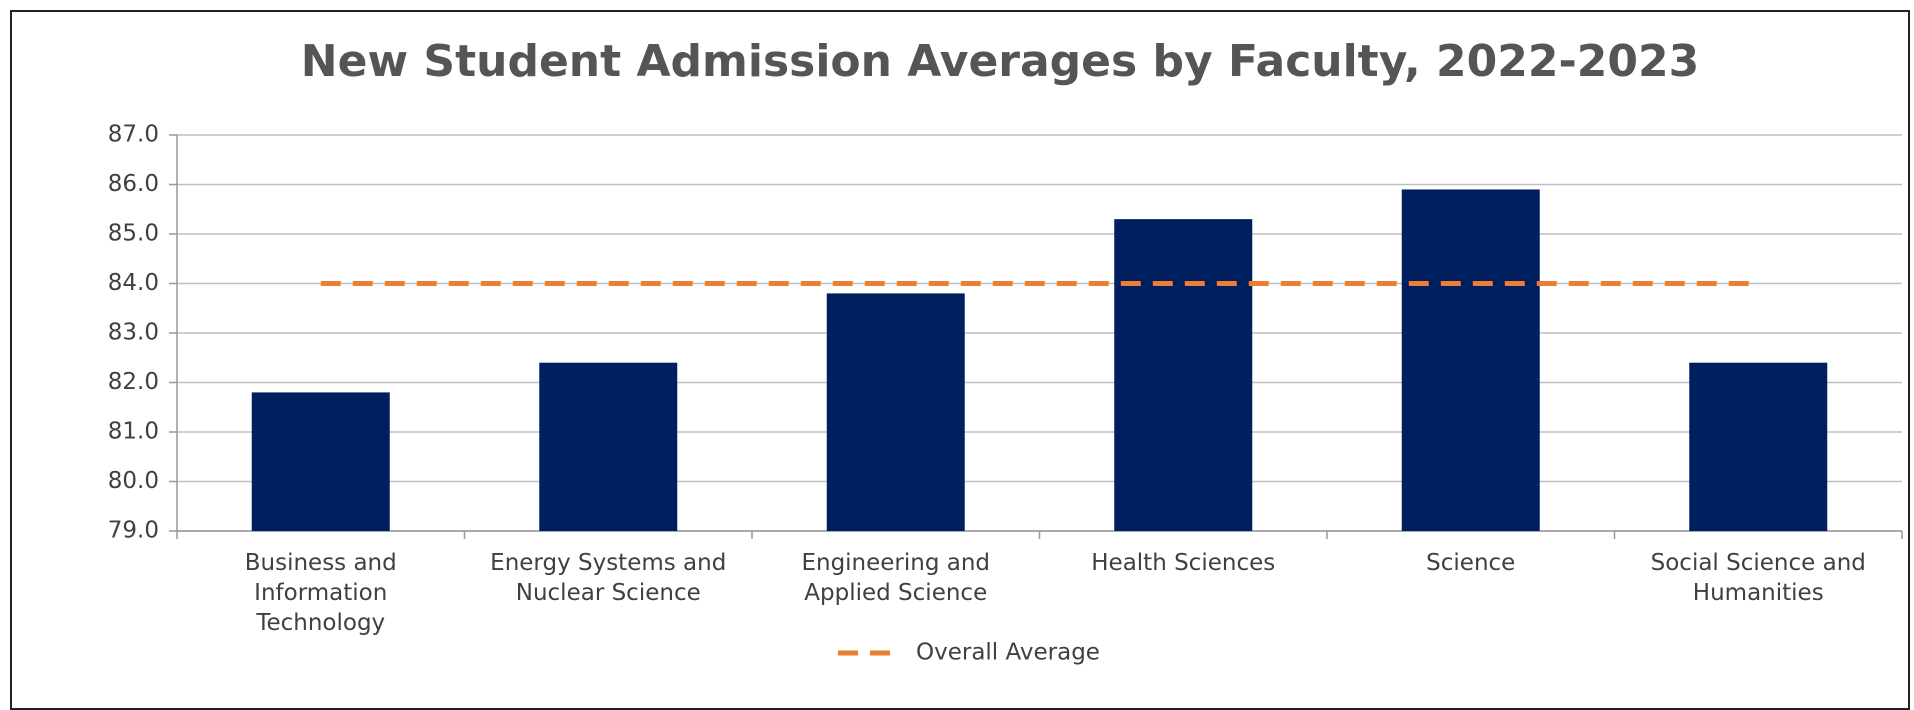 The width and height of the screenshot is (1914, 710). Describe the element at coordinates (608, 578) in the screenshot. I see `x-tick-label: Energy Systems and Nuclear Science` at that location.